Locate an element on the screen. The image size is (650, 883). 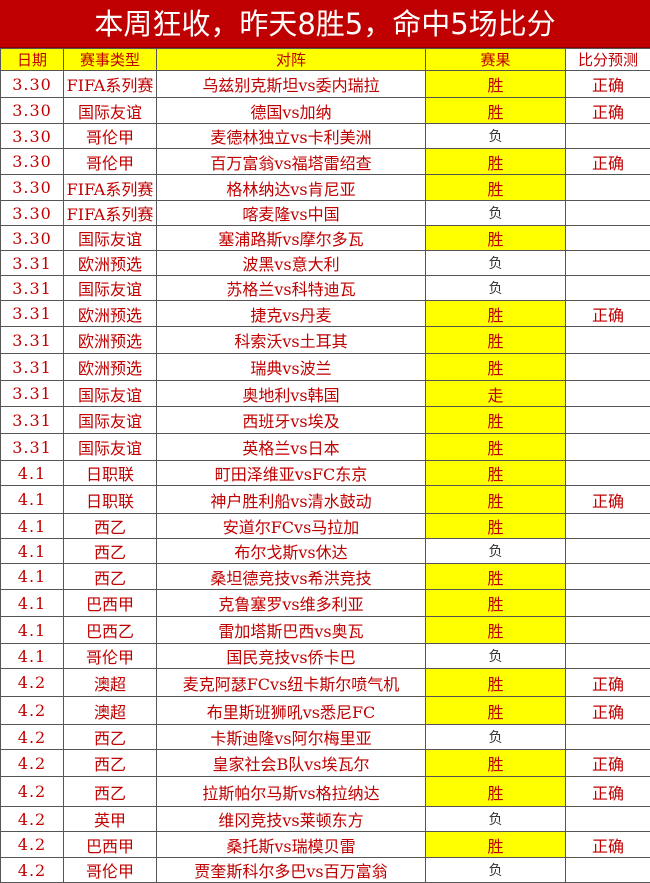
cell-match: 皇家社会B队vs埃瓦尔 is located at coordinates (291, 763).